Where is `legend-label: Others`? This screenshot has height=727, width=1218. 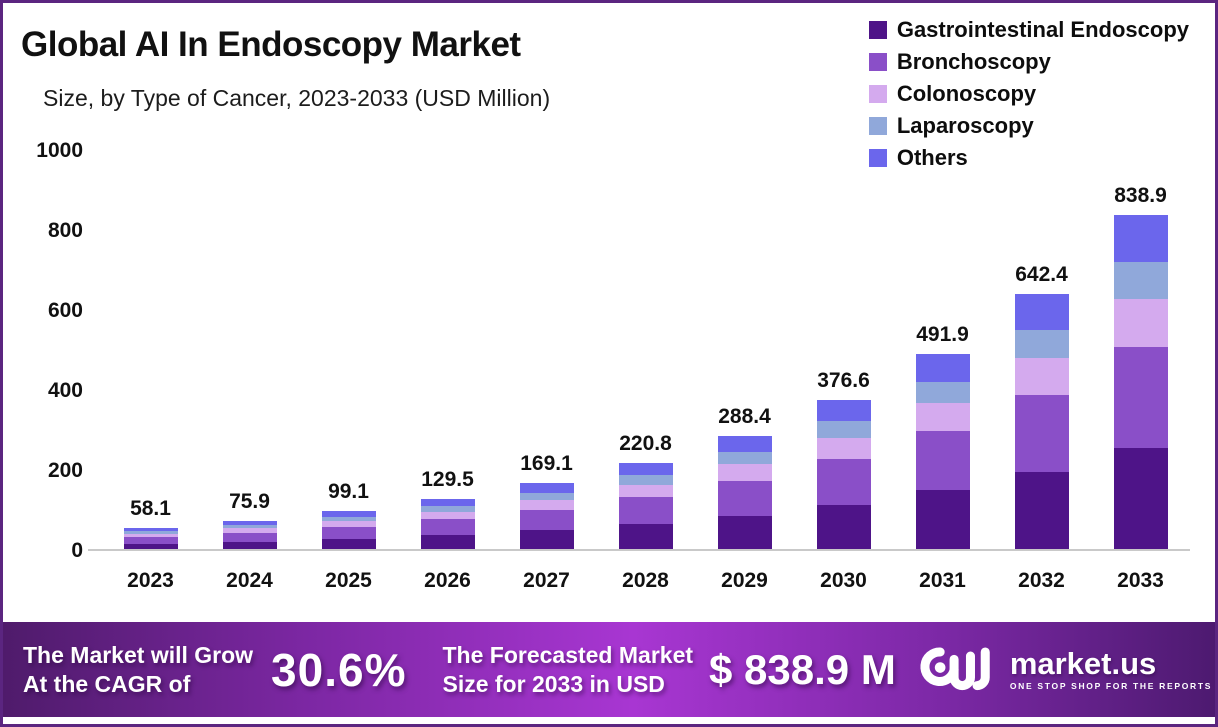 legend-label: Others is located at coordinates (932, 157).